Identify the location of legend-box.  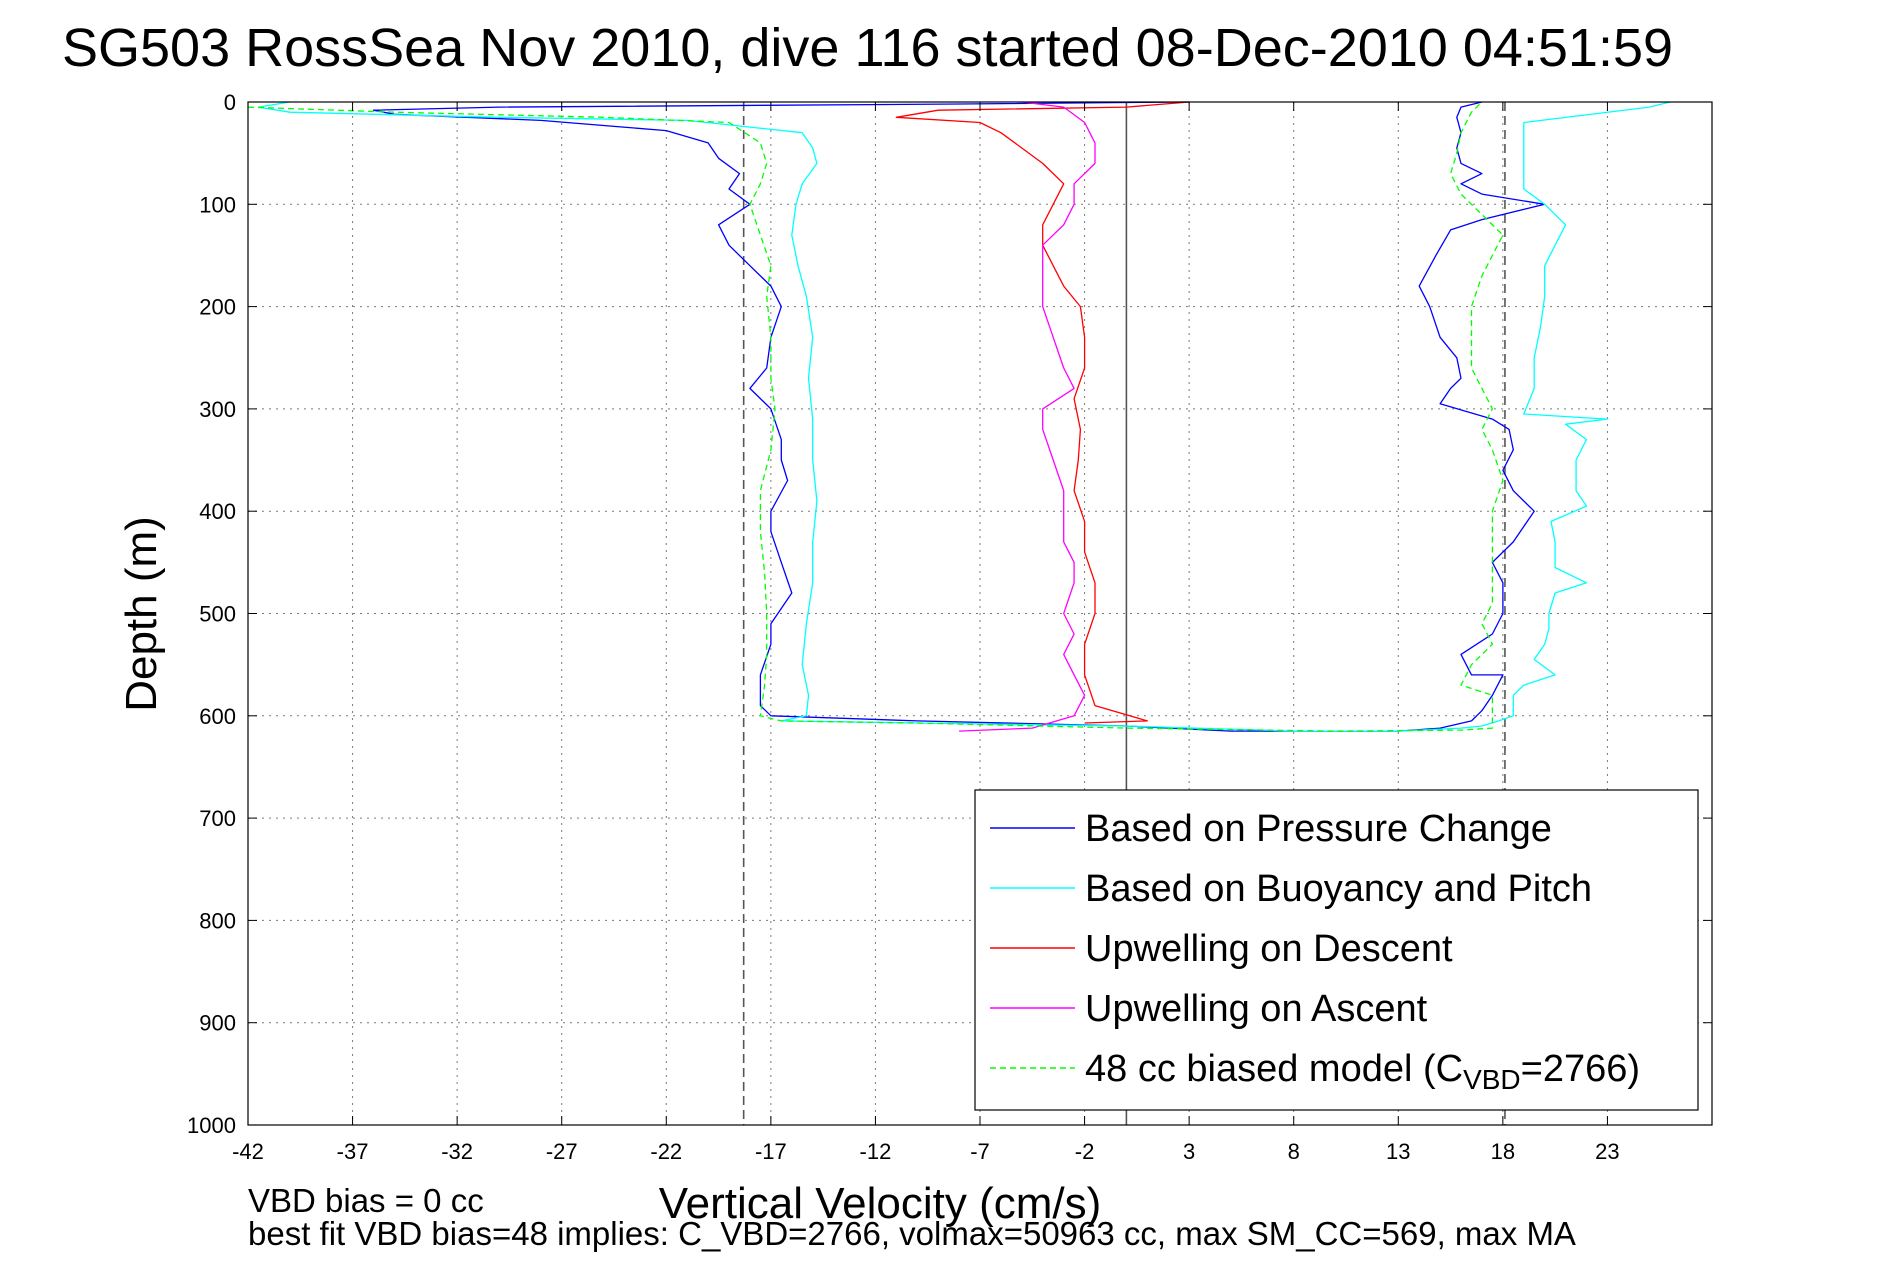
(1336, 950).